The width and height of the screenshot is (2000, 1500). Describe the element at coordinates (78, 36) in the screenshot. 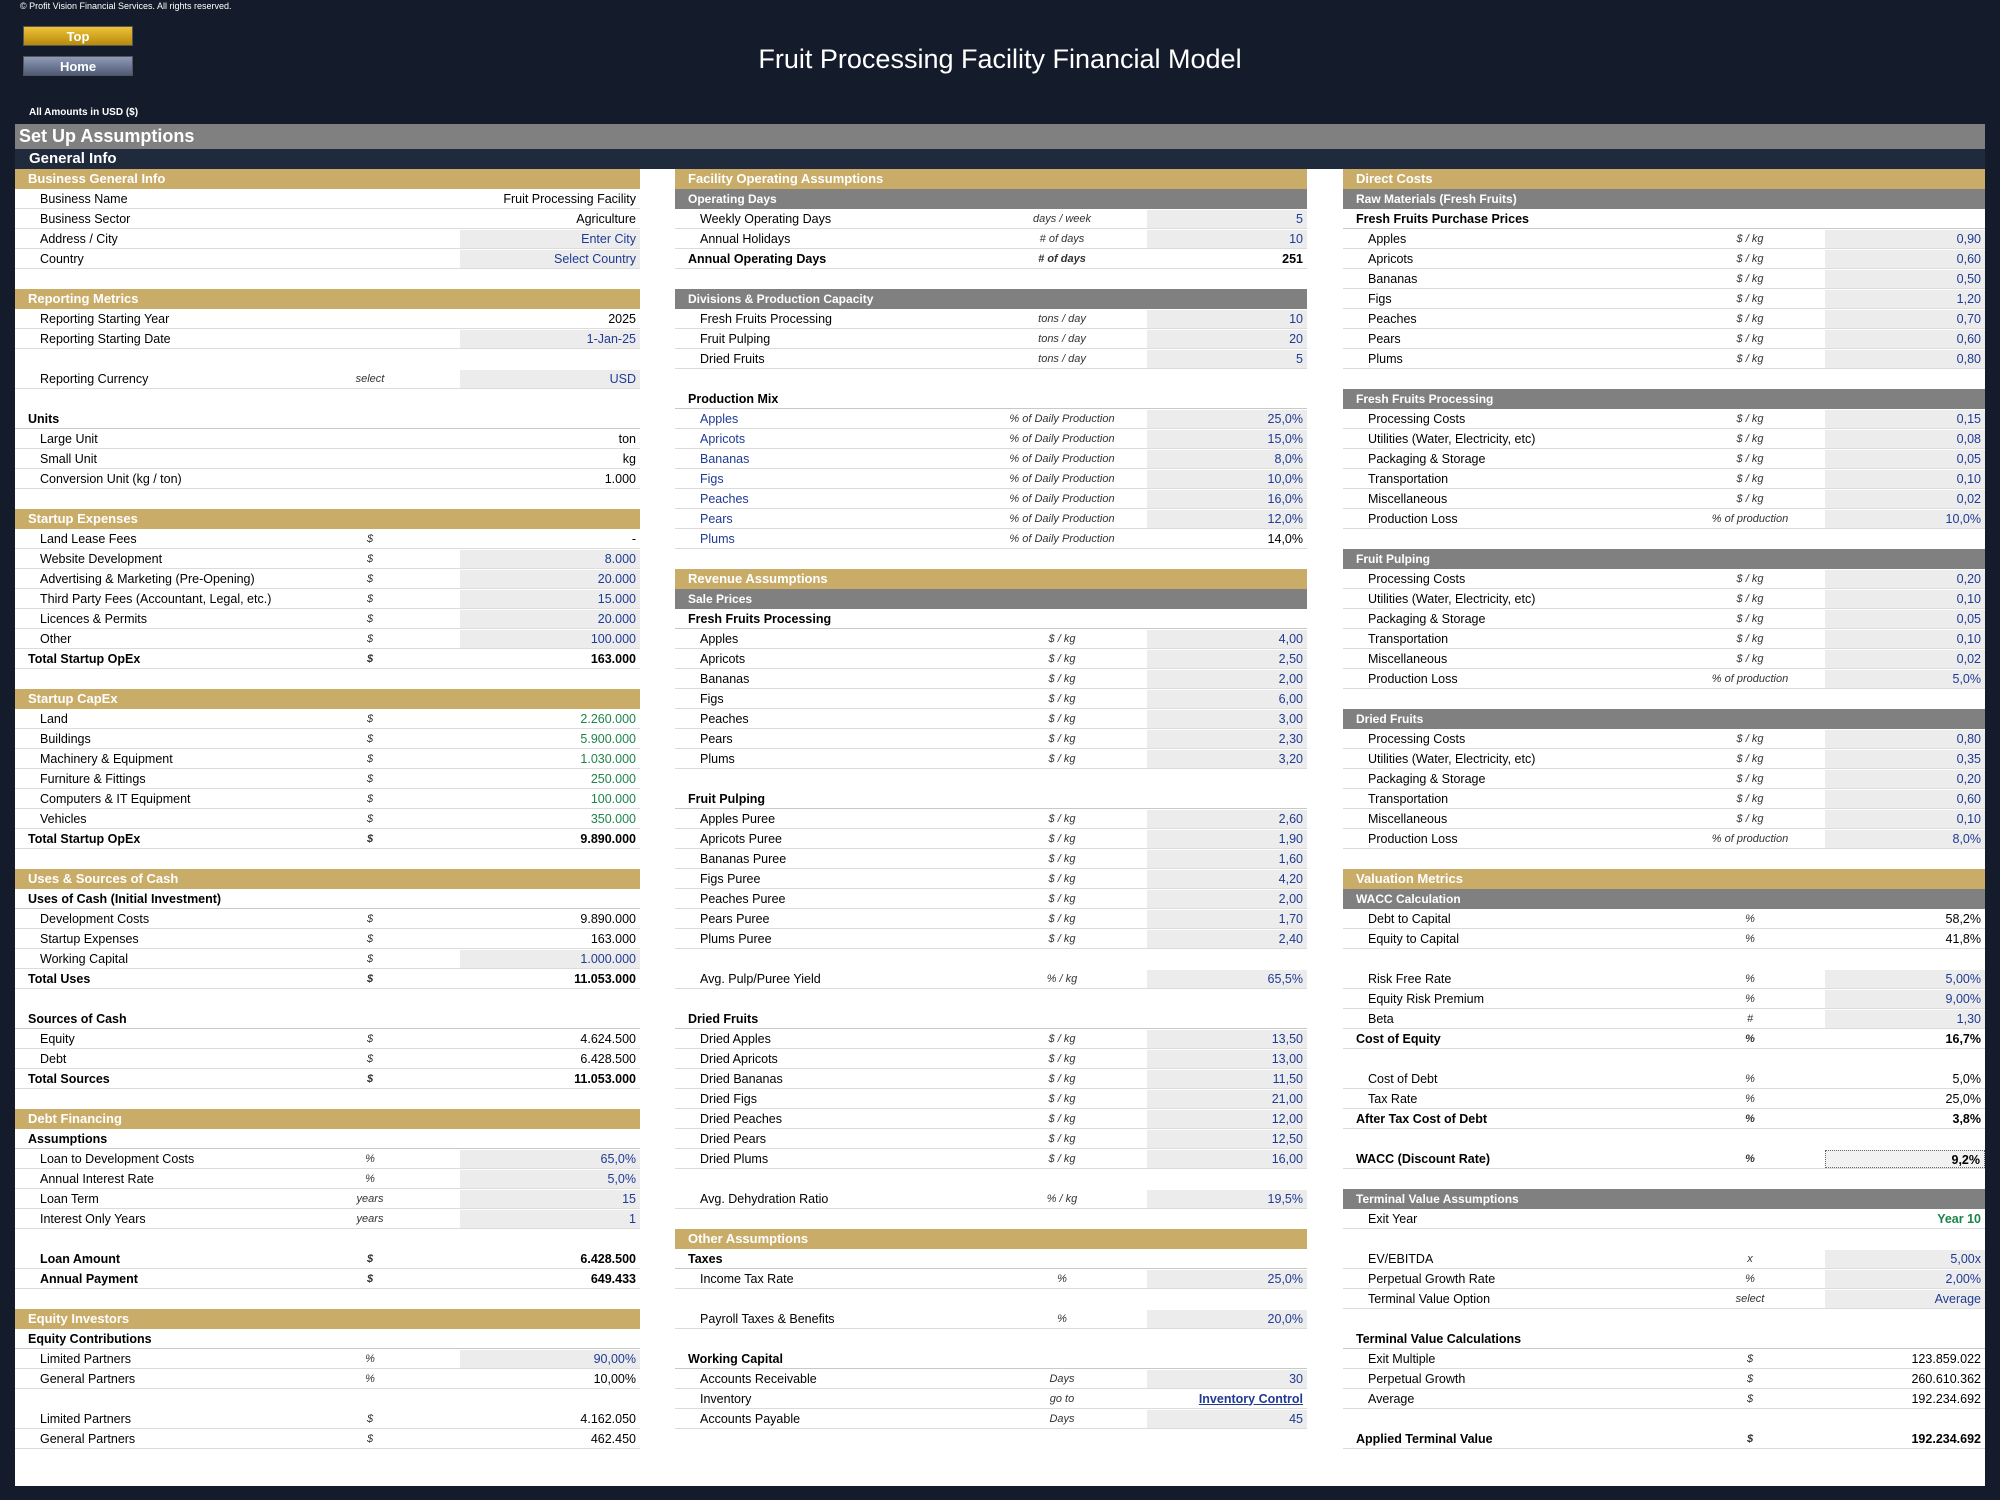

I see `top-button: Top` at that location.